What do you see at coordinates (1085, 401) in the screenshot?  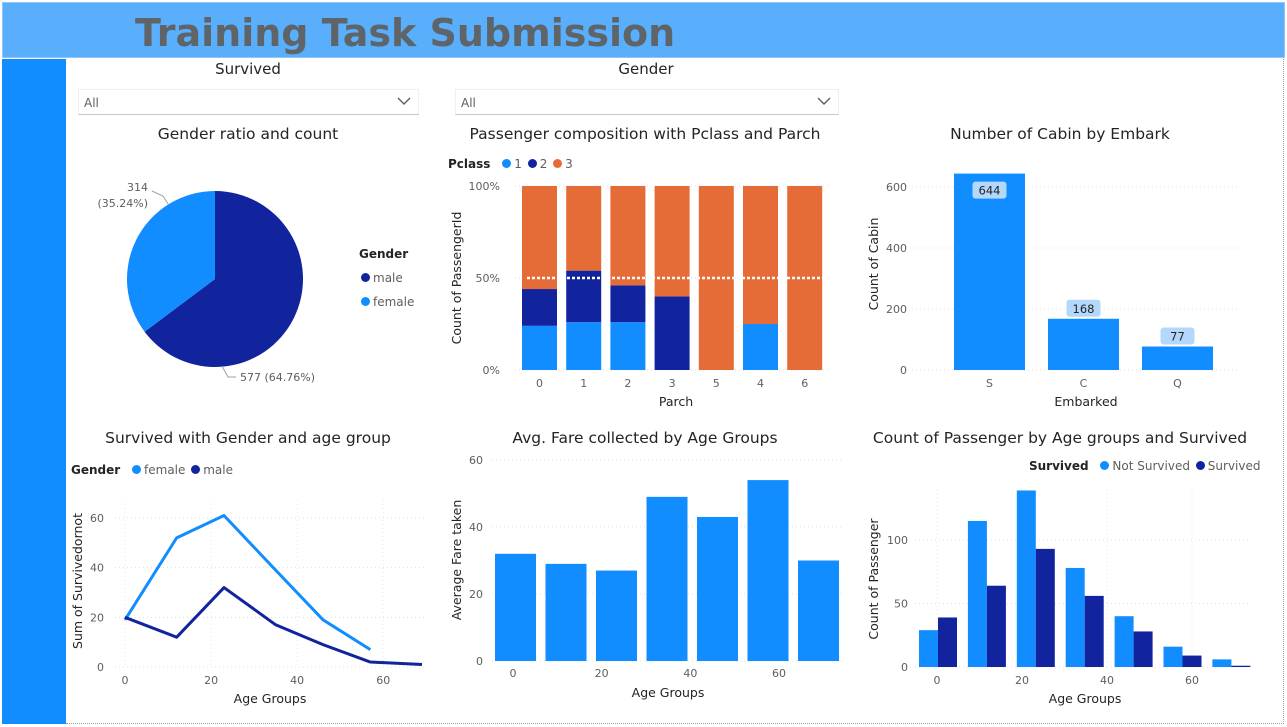 I see `x-axis-label: Embarked` at bounding box center [1085, 401].